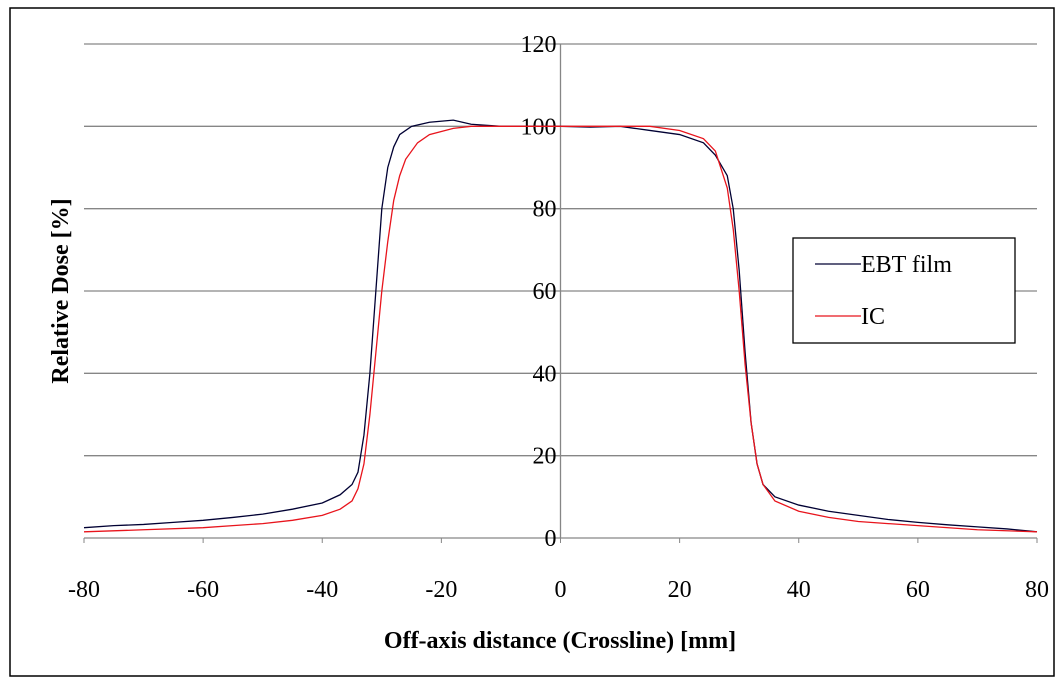 The height and width of the screenshot is (691, 1064). Describe the element at coordinates (560, 641) in the screenshot. I see `x-axis-title: Off-axis distance (Crossline) [mm]` at that location.